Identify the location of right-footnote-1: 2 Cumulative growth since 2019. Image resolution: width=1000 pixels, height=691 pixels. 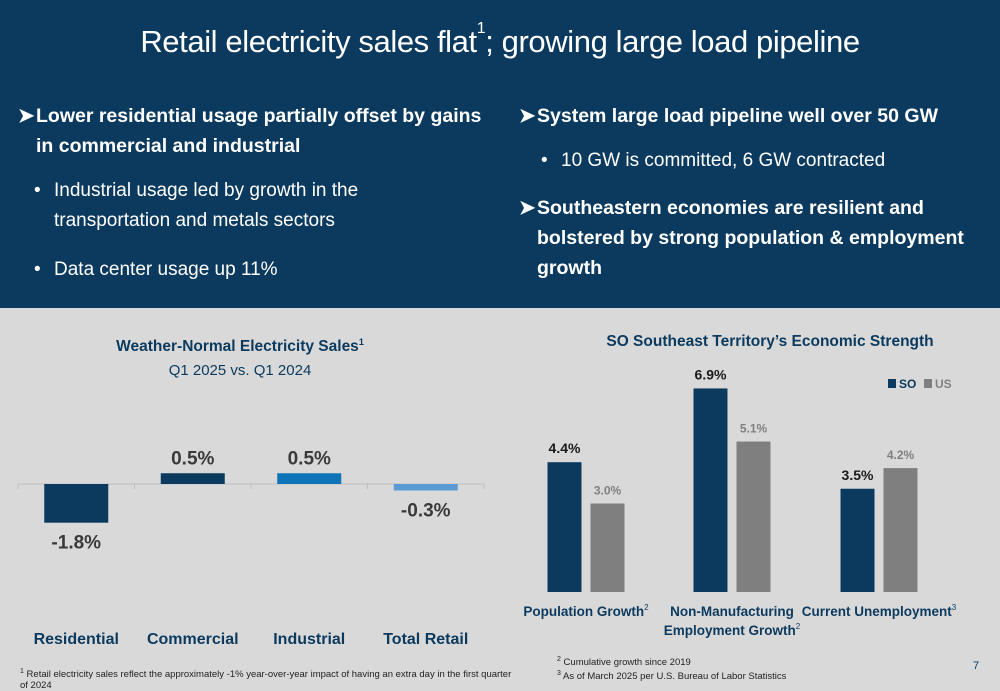
(757, 662).